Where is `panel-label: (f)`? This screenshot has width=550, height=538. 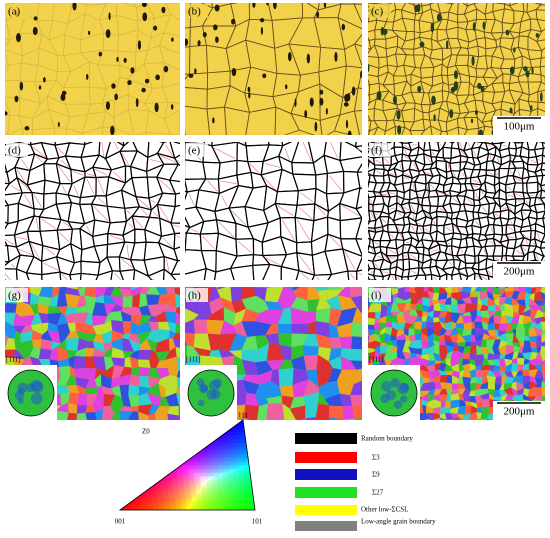
panel-label: (f) is located at coordinates (376, 151).